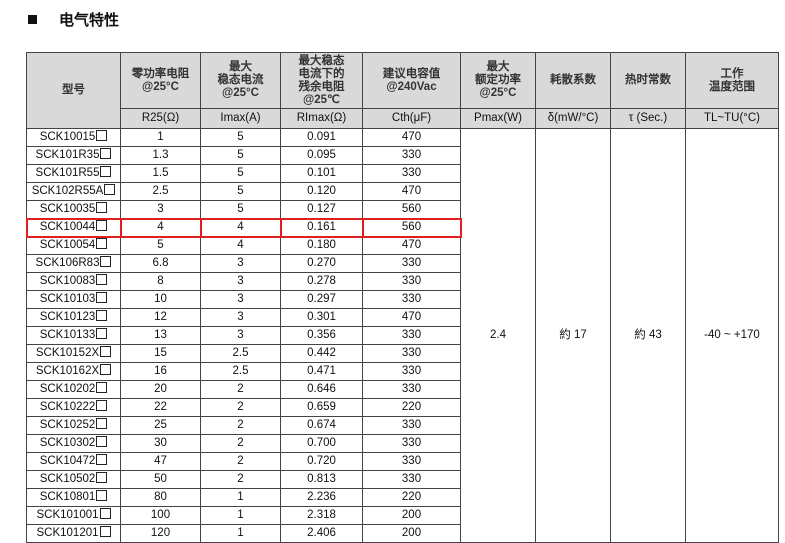 This screenshot has height=543, width=785. I want to click on r25-cell: 1.3, so click(160, 155).